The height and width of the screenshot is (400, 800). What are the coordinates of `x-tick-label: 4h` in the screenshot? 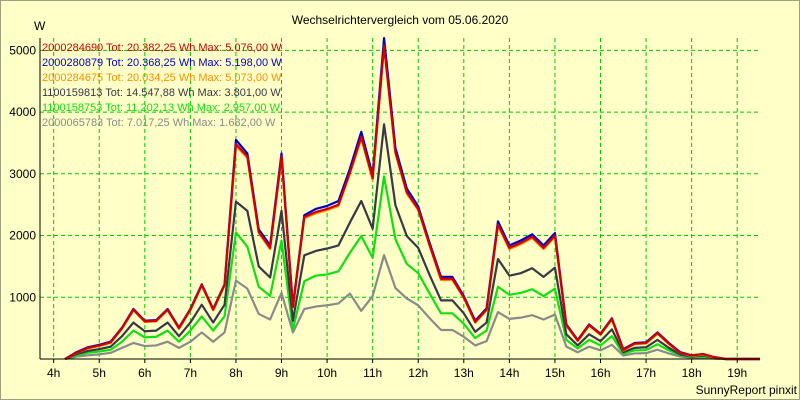 It's located at (53, 373).